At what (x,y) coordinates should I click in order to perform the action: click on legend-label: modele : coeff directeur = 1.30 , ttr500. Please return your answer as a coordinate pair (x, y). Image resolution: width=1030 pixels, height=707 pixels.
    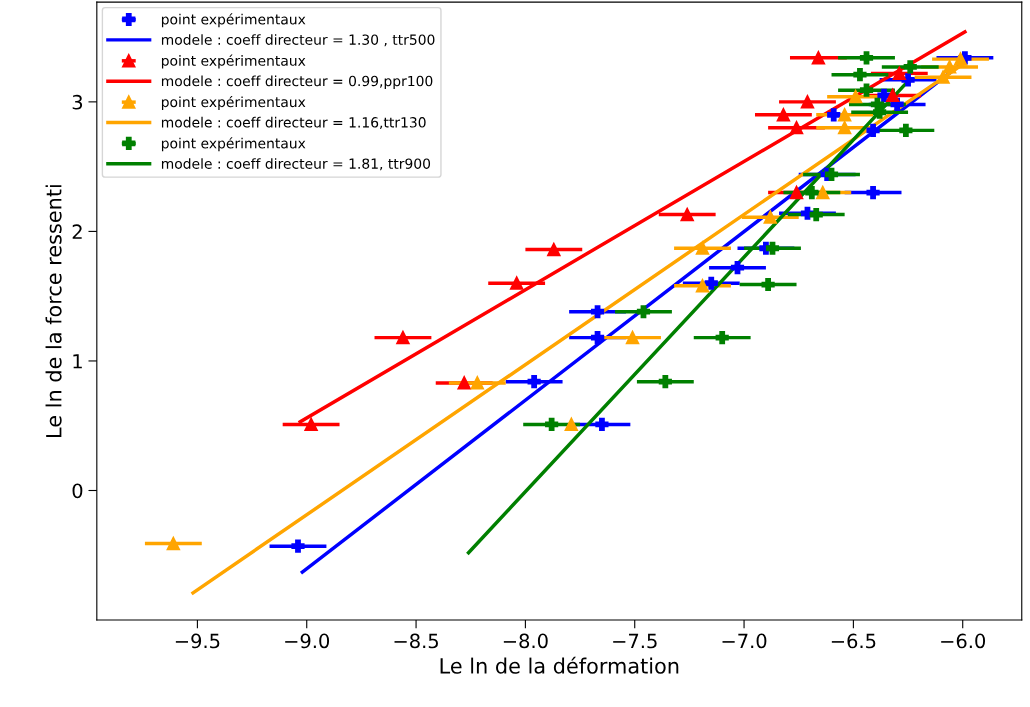
    Looking at the image, I should click on (298, 40).